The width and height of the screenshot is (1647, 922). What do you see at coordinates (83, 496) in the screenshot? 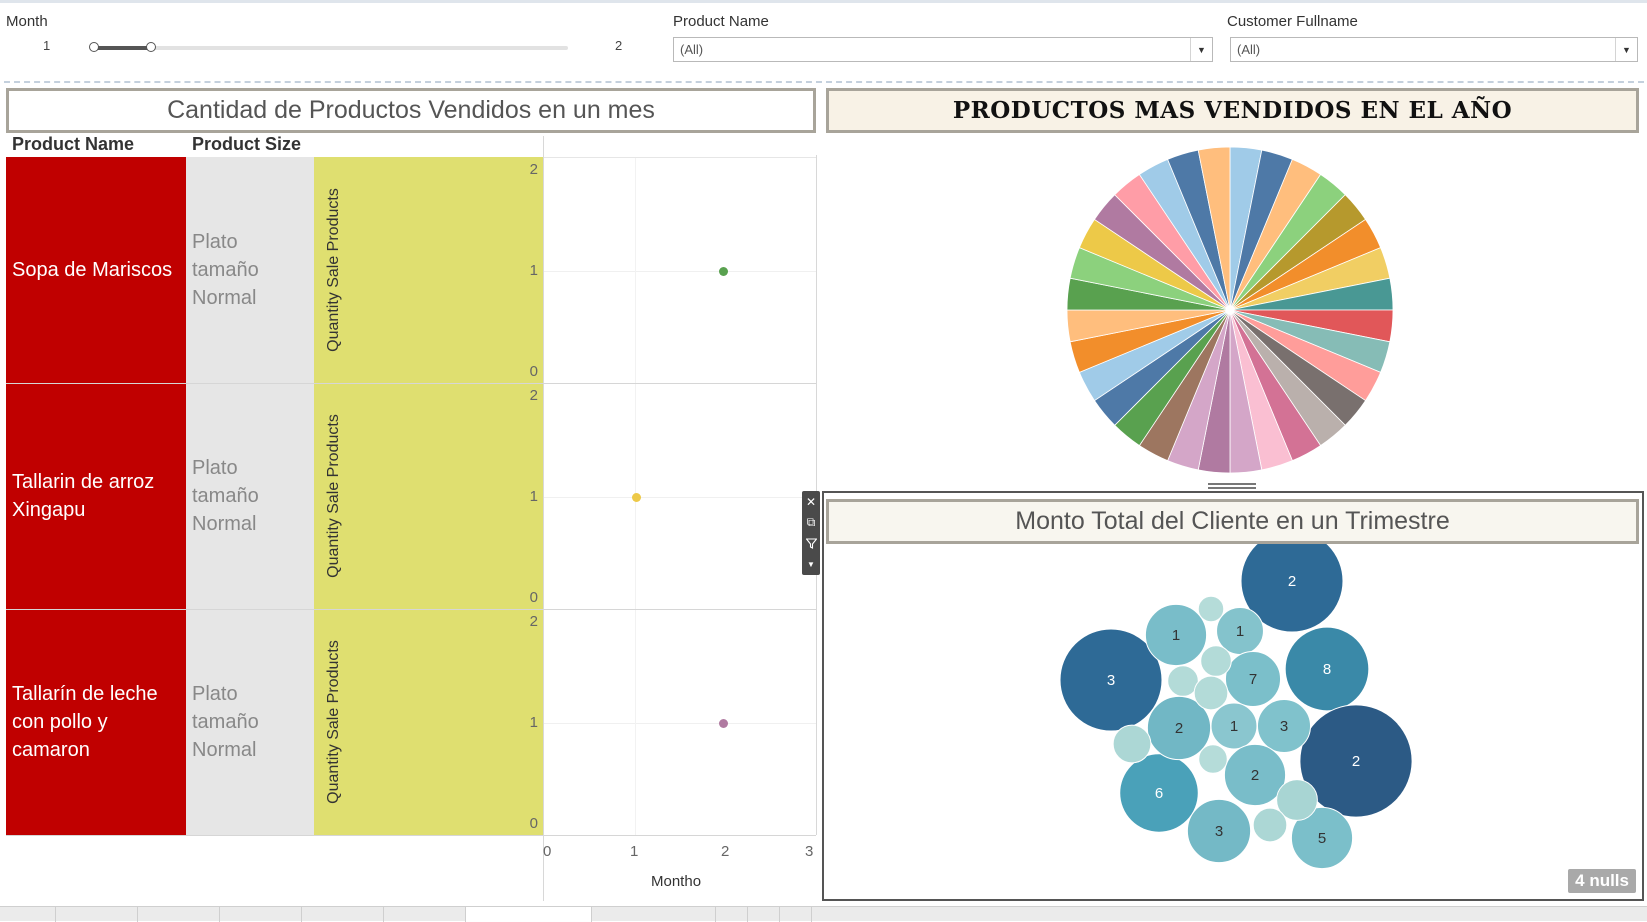
I see `product-name-text: Tallarin de arroz Xingapu` at bounding box center [83, 496].